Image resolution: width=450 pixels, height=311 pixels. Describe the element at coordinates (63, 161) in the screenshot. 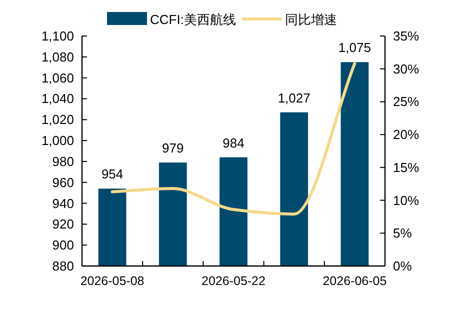

I see `y-tick-label: 980` at that location.